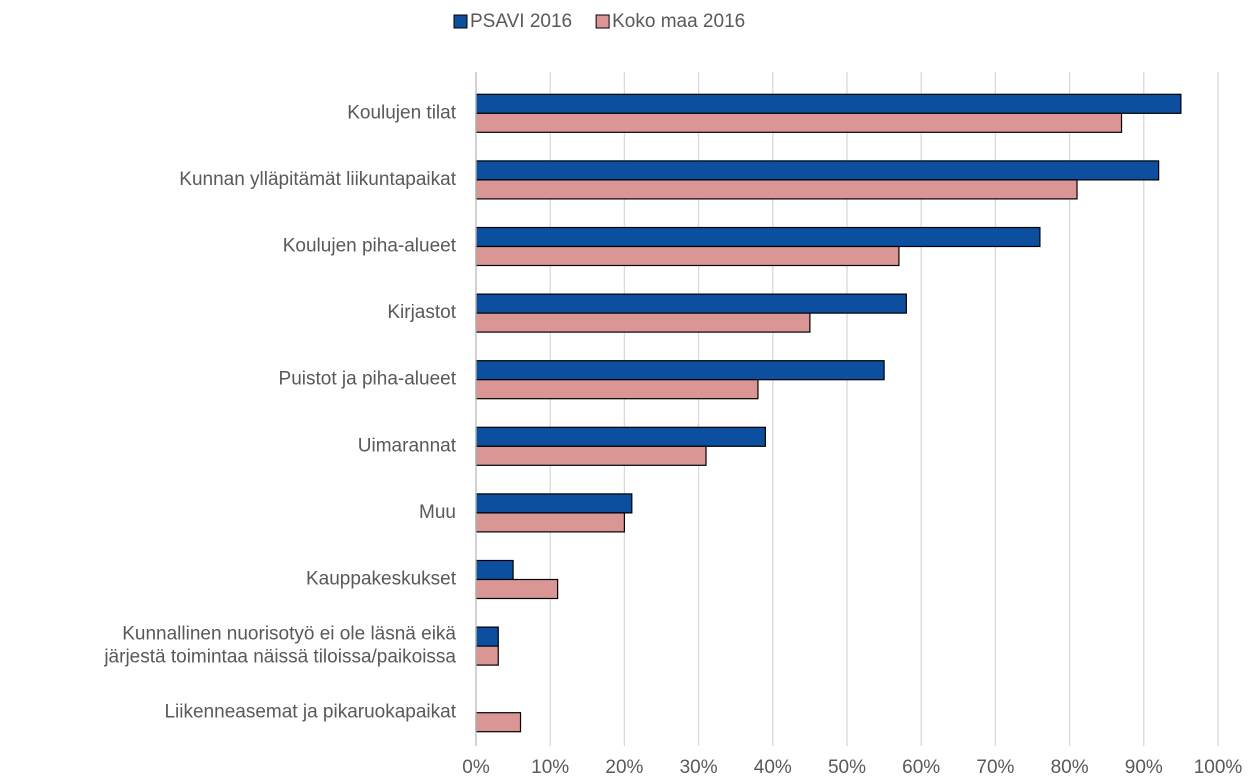 The width and height of the screenshot is (1251, 783). Describe the element at coordinates (847, 767) in the screenshot. I see `x-tick-label: 50%` at that location.